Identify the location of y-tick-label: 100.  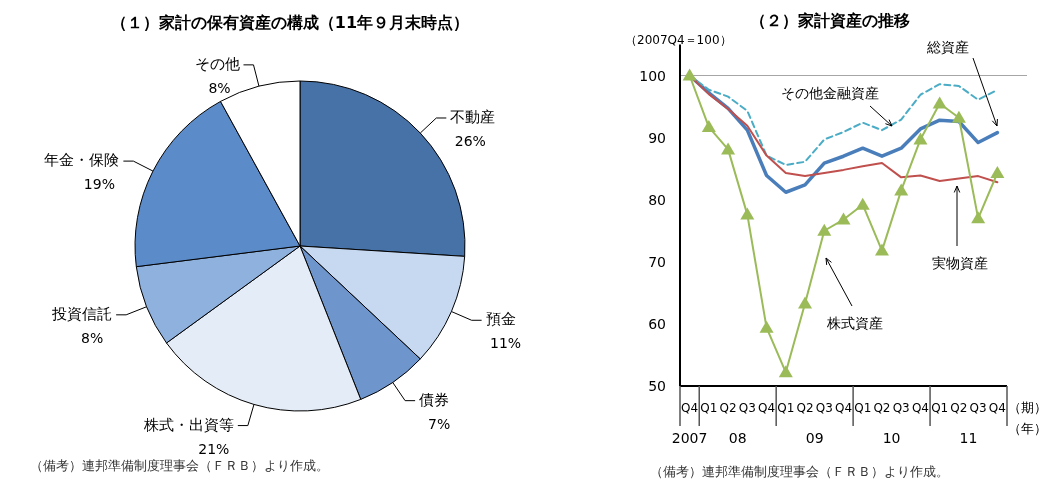
(652, 75).